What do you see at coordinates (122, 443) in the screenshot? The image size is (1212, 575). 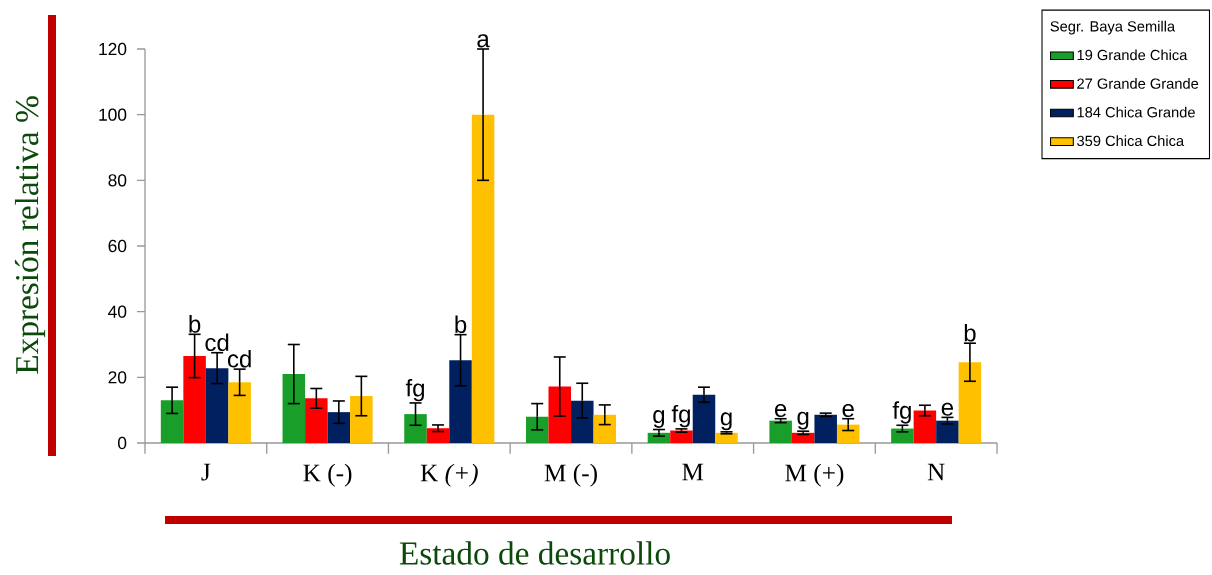 I see `y-tick-label: 0` at bounding box center [122, 443].